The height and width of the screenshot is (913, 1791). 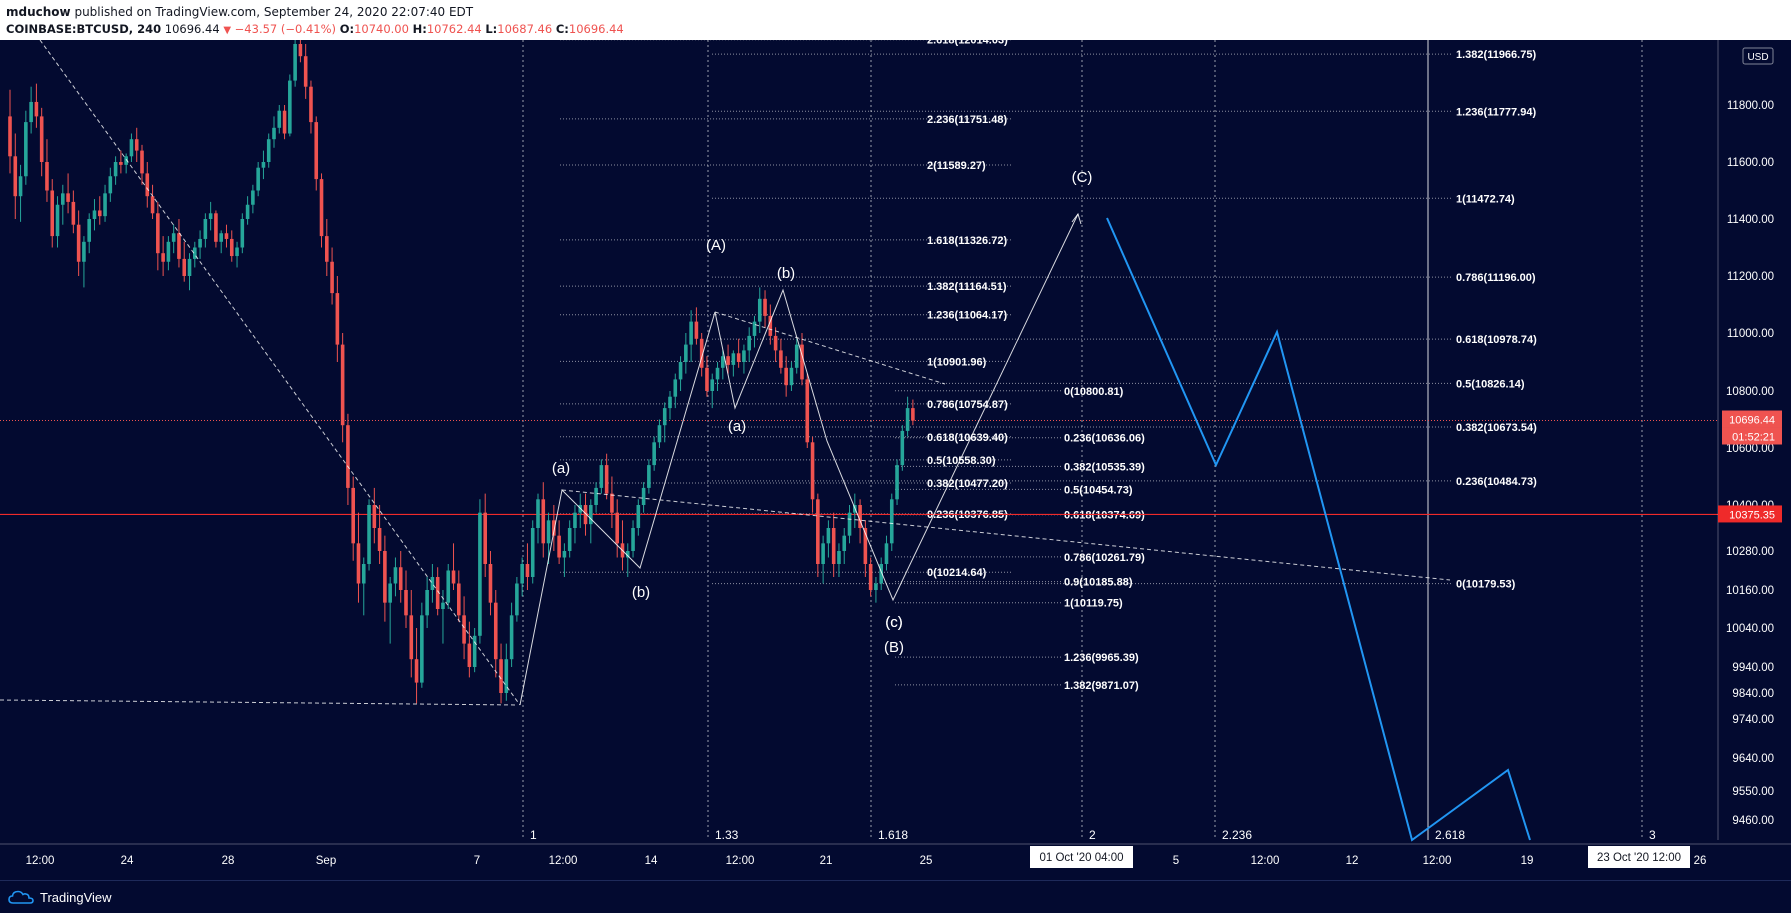 I want to click on date-badge-text: 23 Oct '20 12:00, so click(x=1639, y=858).